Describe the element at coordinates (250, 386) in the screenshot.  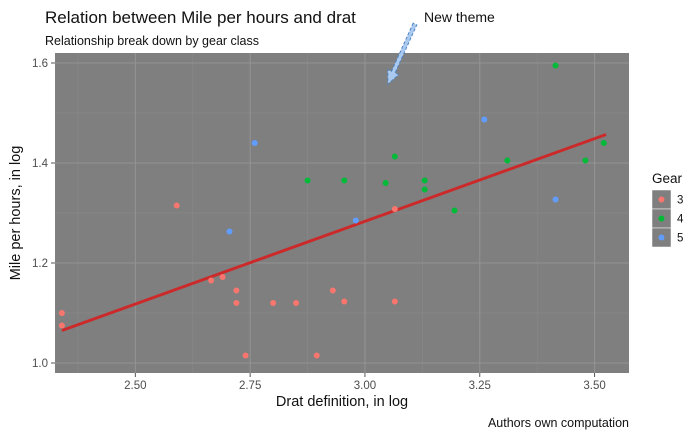
I see `x-tick-label: 2.75` at that location.